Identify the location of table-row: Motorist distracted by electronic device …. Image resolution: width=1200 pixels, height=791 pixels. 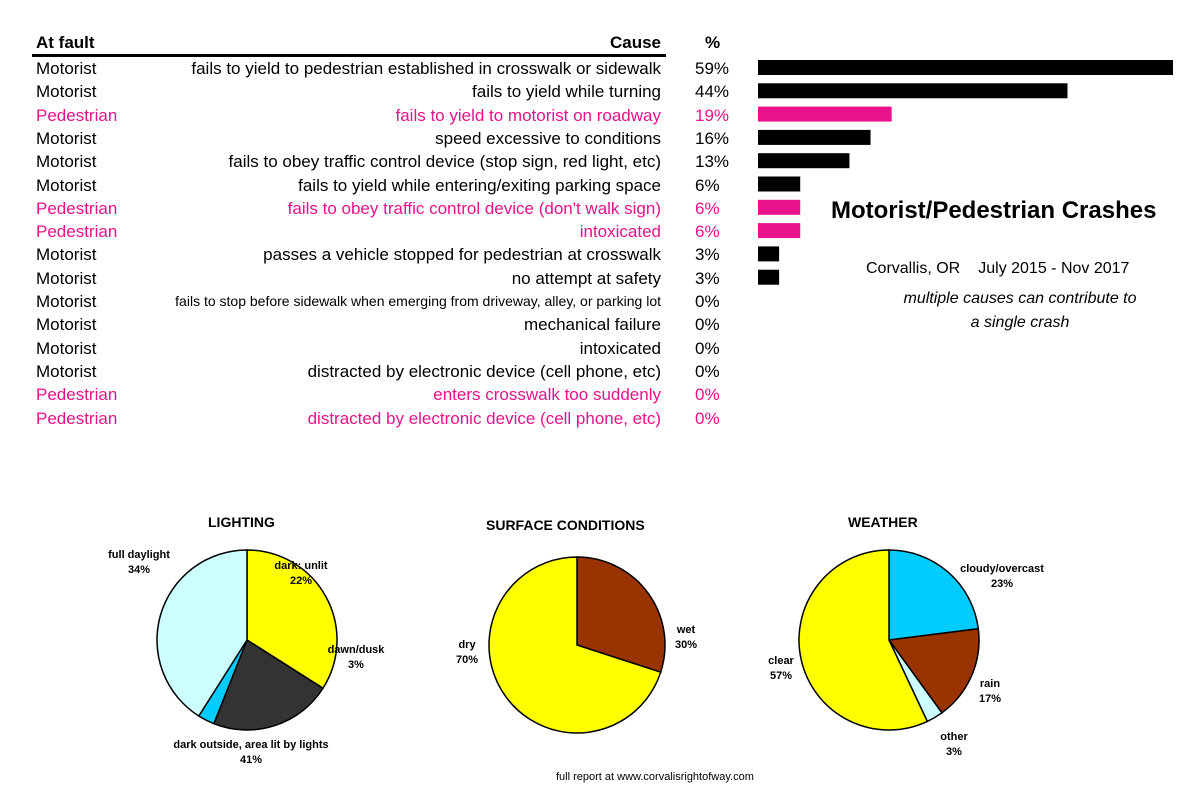
(380, 372).